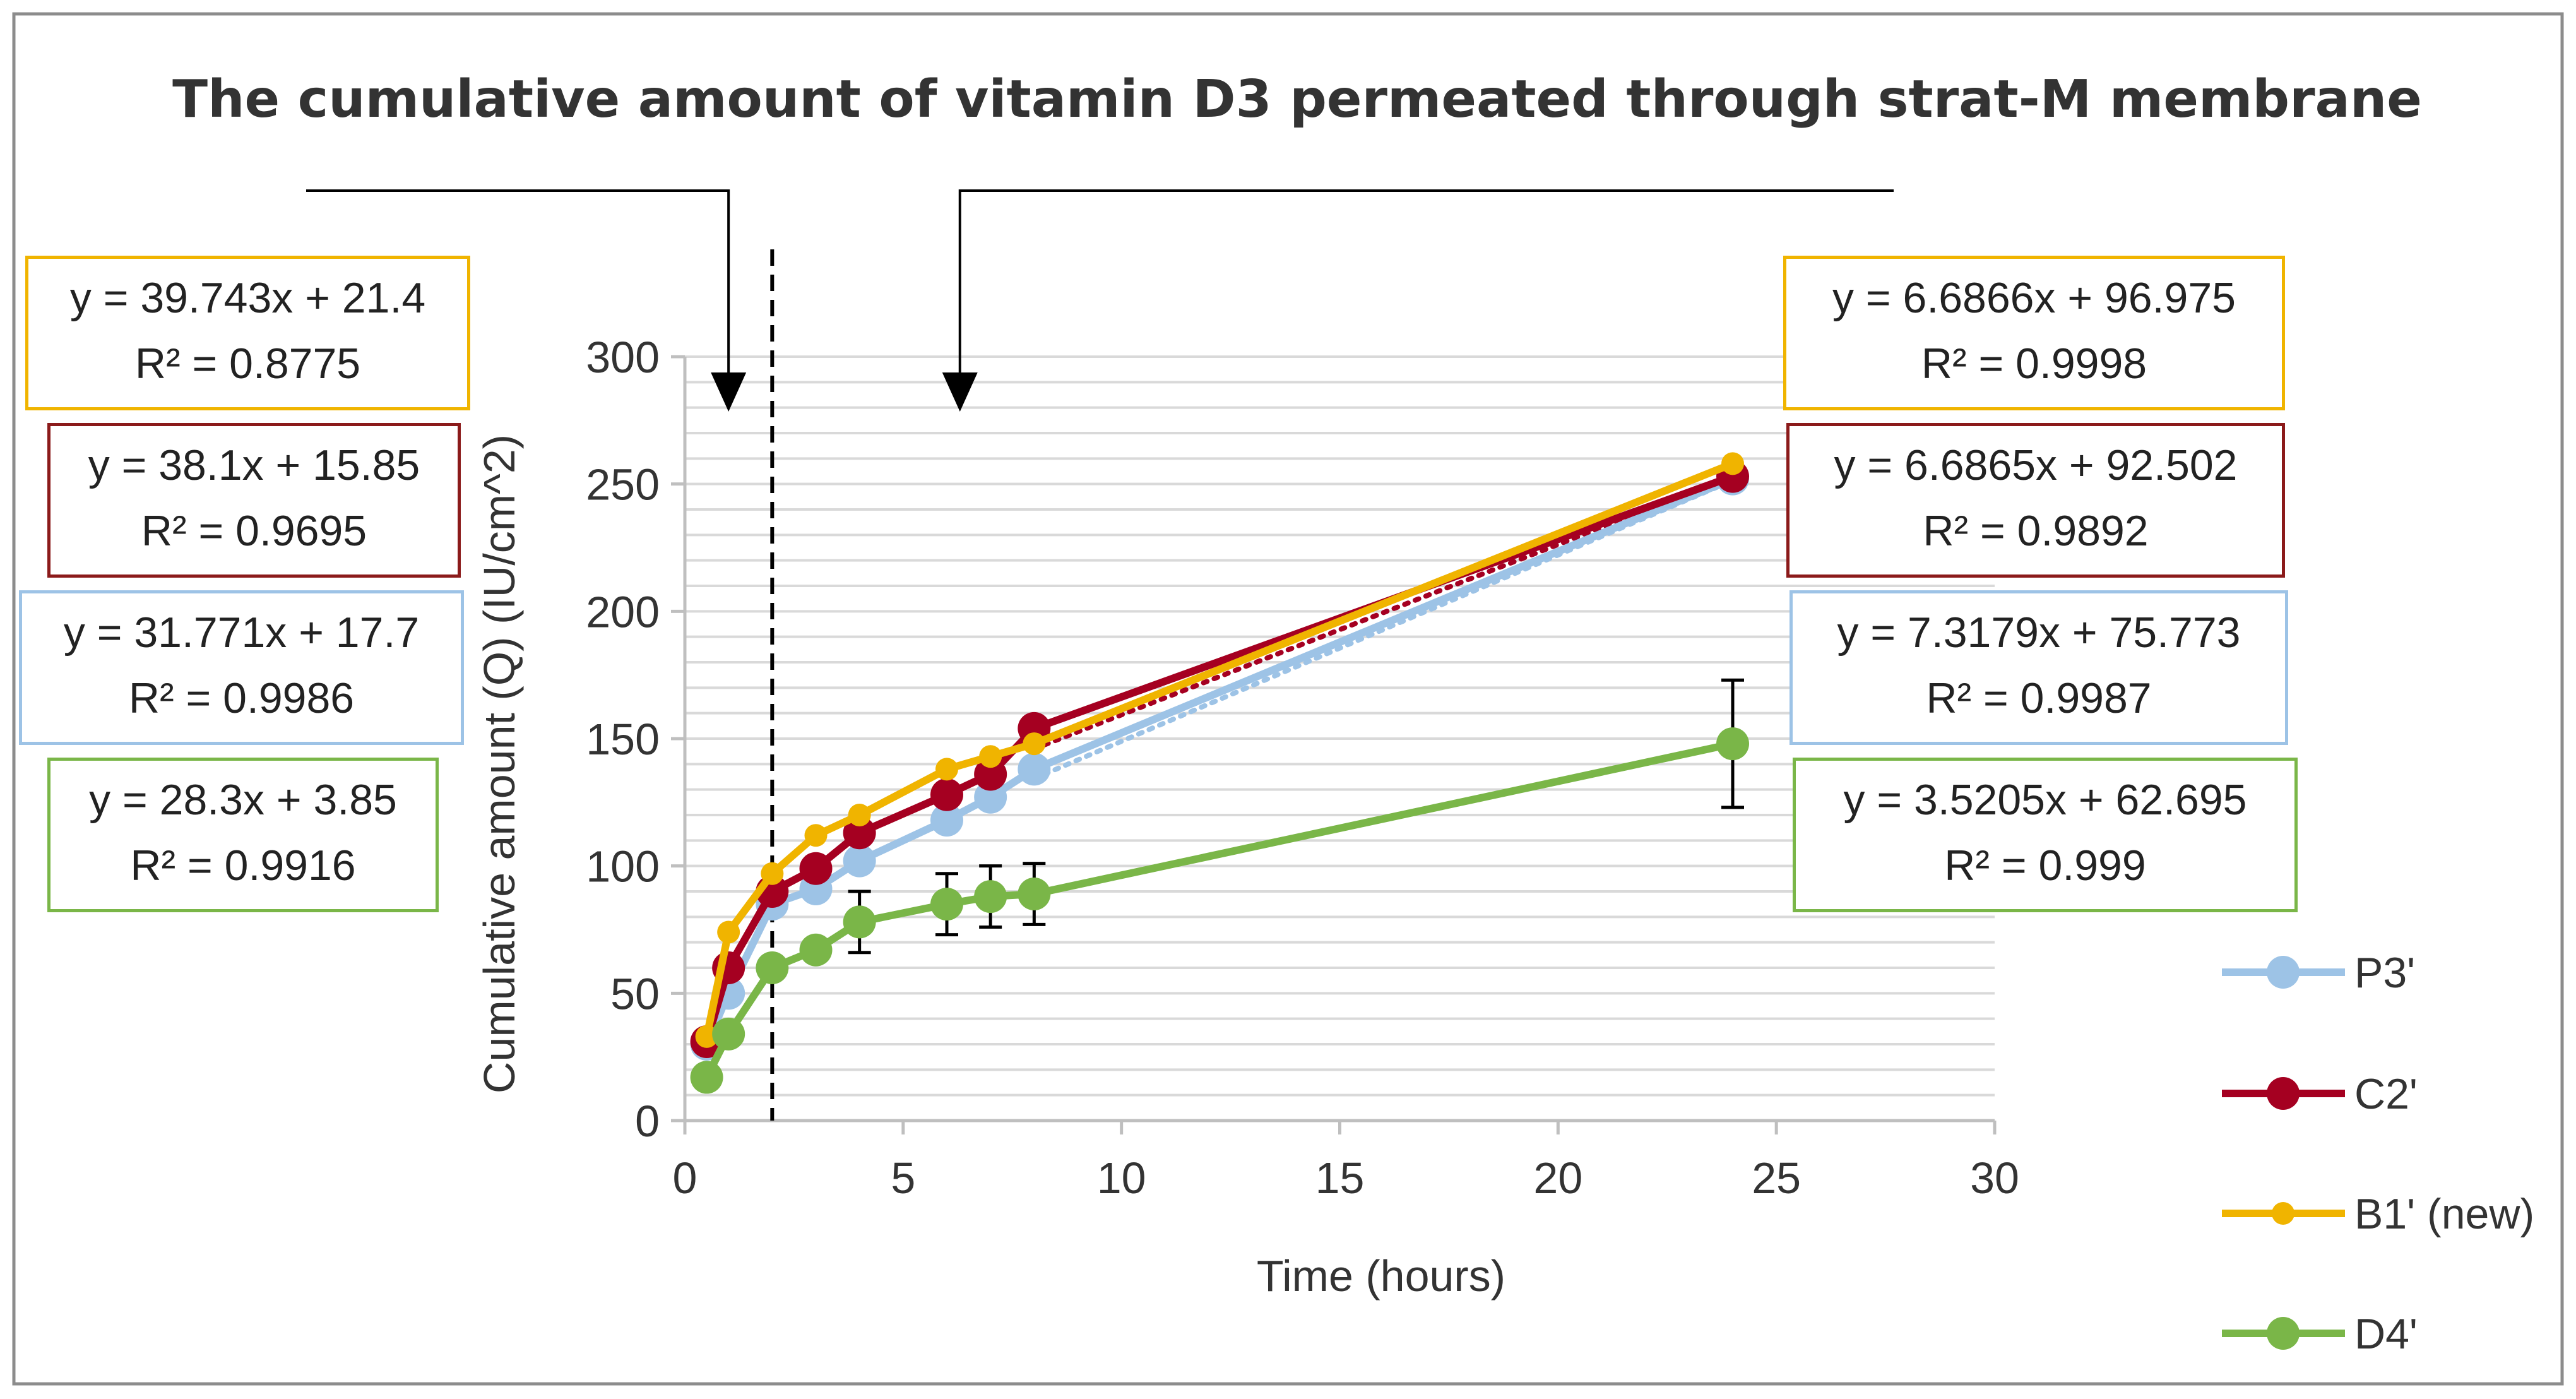 This screenshot has height=1399, width=2576. Describe the element at coordinates (2034, 333) in the screenshot. I see `equation-box: y = 6.6866x + 96.975 R² = 0.9998` at that location.